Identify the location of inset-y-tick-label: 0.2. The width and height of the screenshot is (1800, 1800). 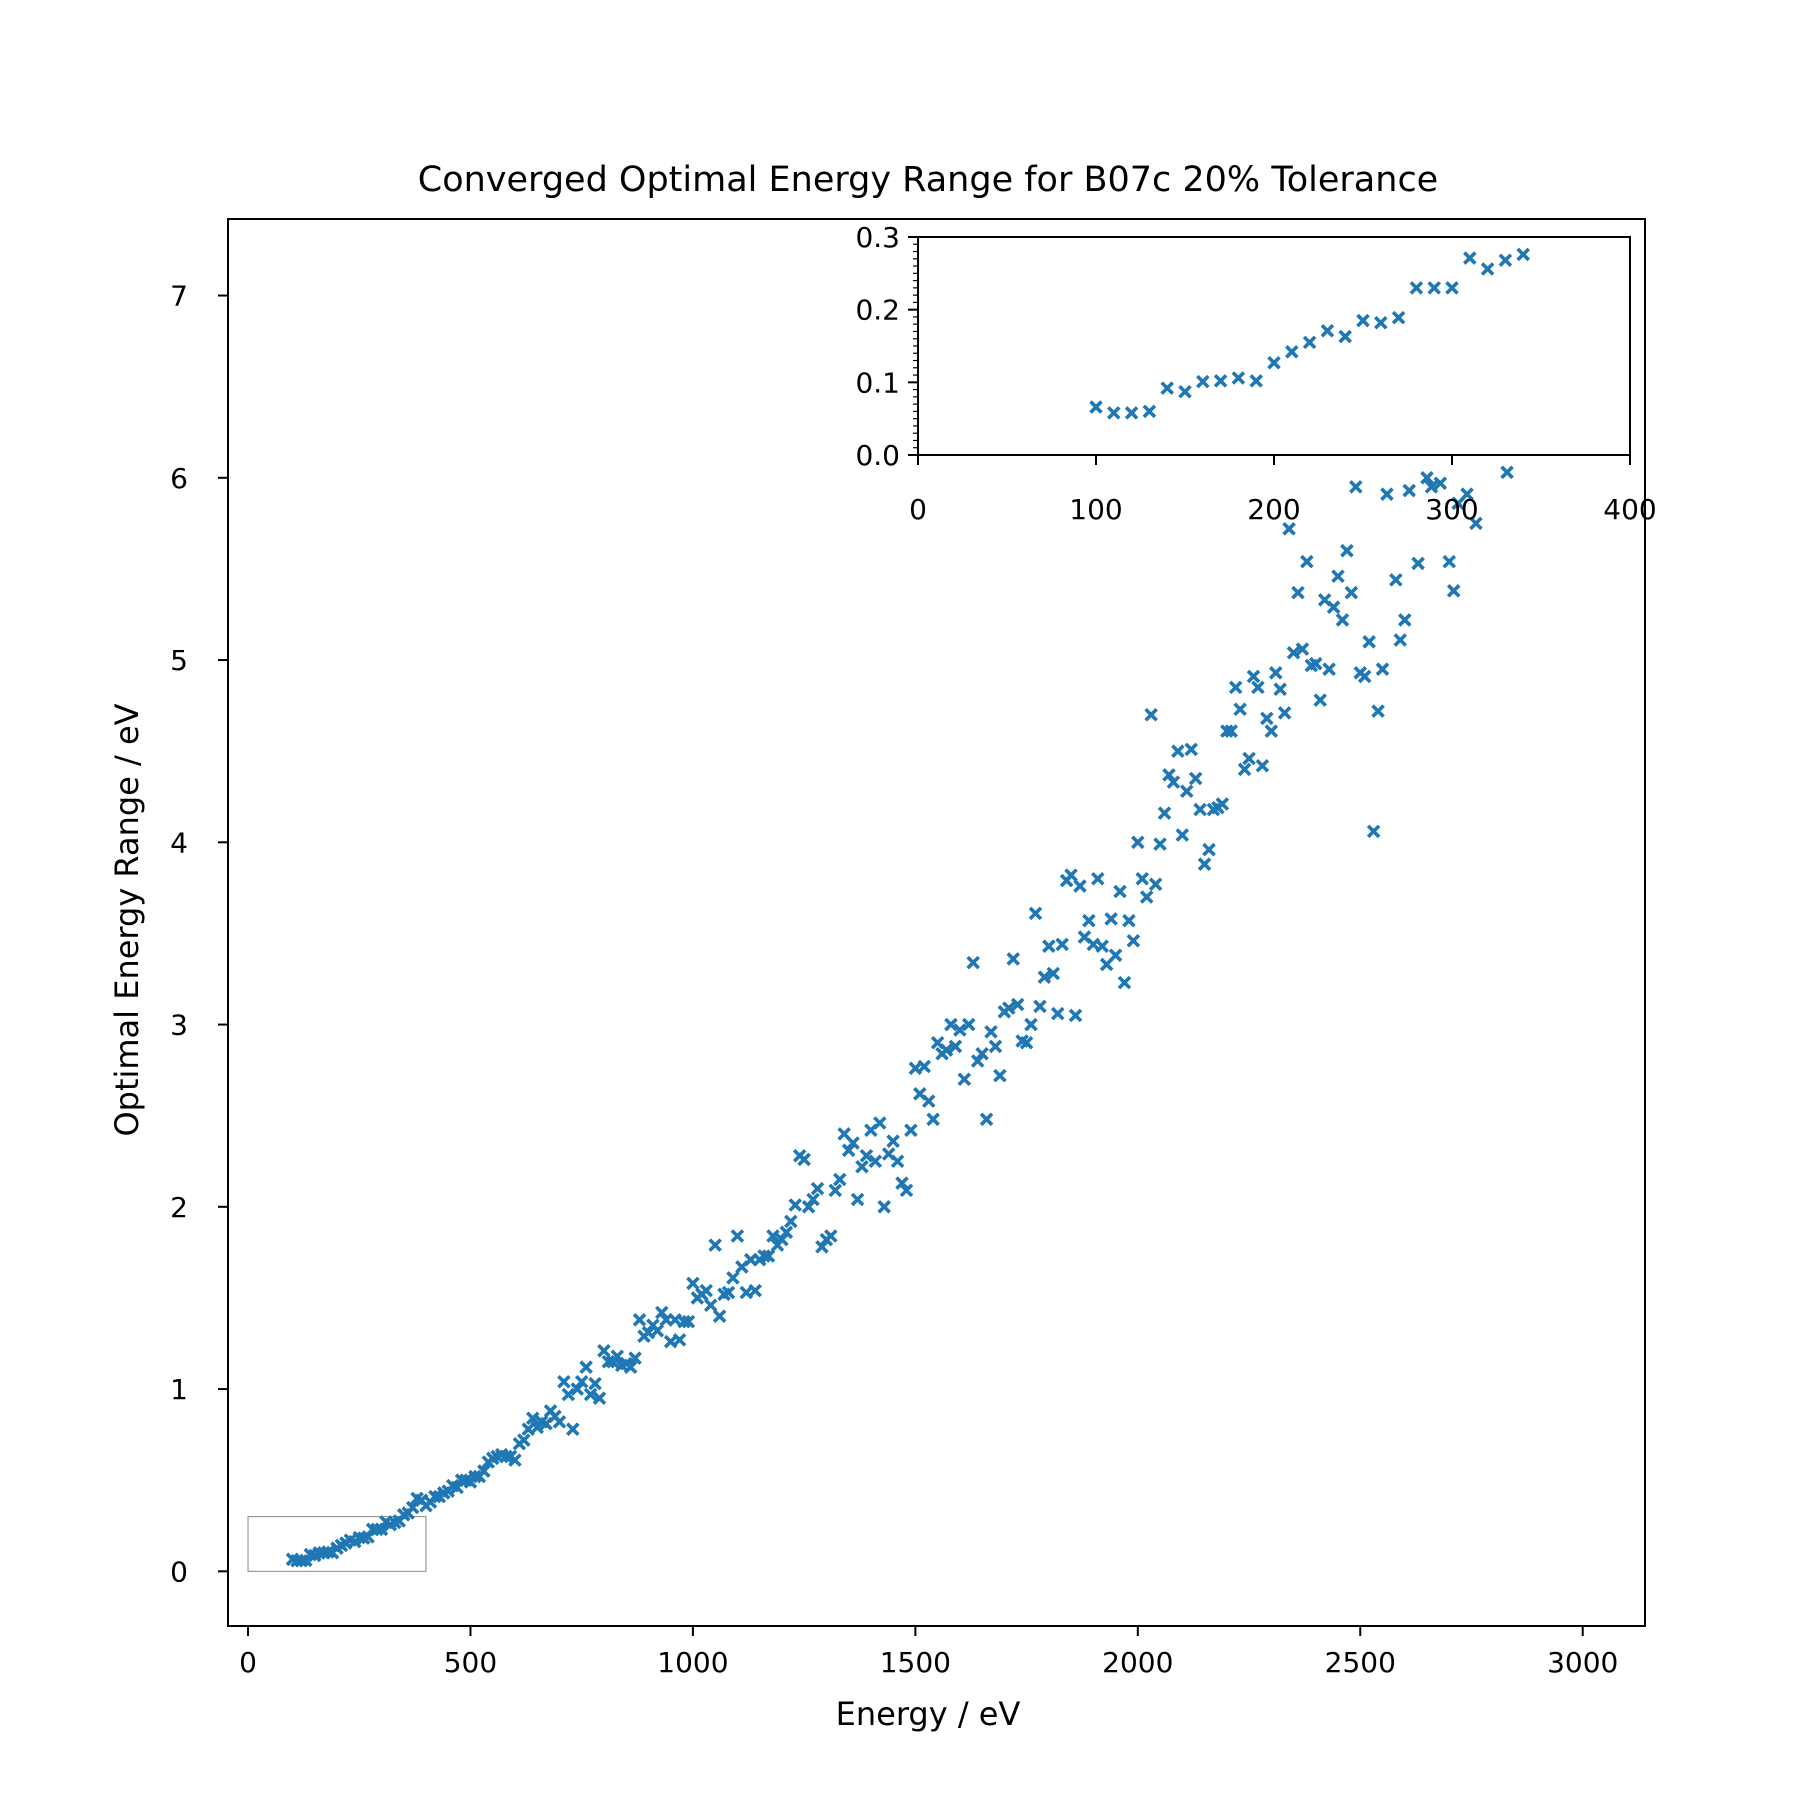
(877, 310).